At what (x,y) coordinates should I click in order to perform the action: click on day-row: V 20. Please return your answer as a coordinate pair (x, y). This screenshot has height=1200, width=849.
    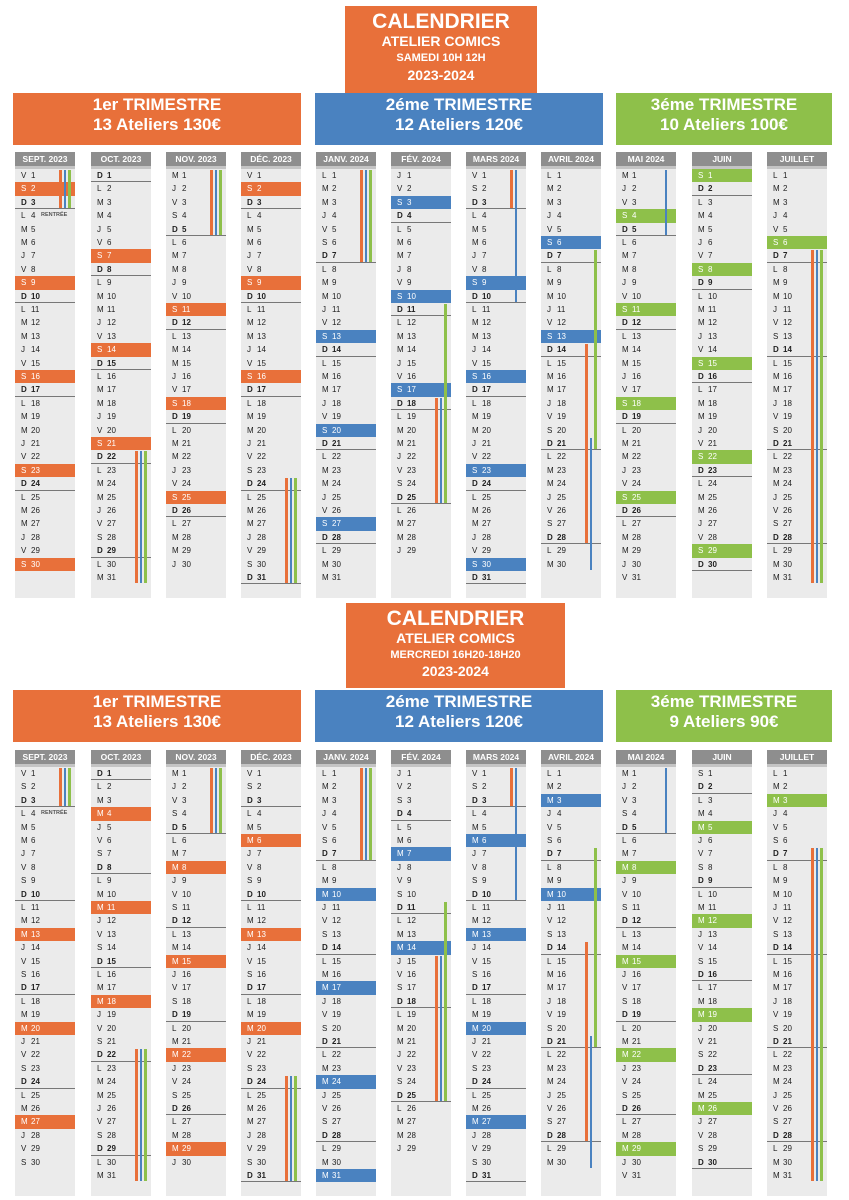
    Looking at the image, I should click on (121, 430).